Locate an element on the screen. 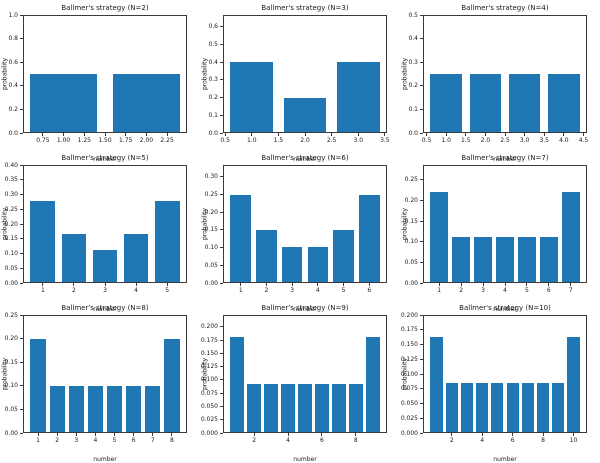 The image size is (600, 463). bar-x8 is located at coordinates (356, 408).